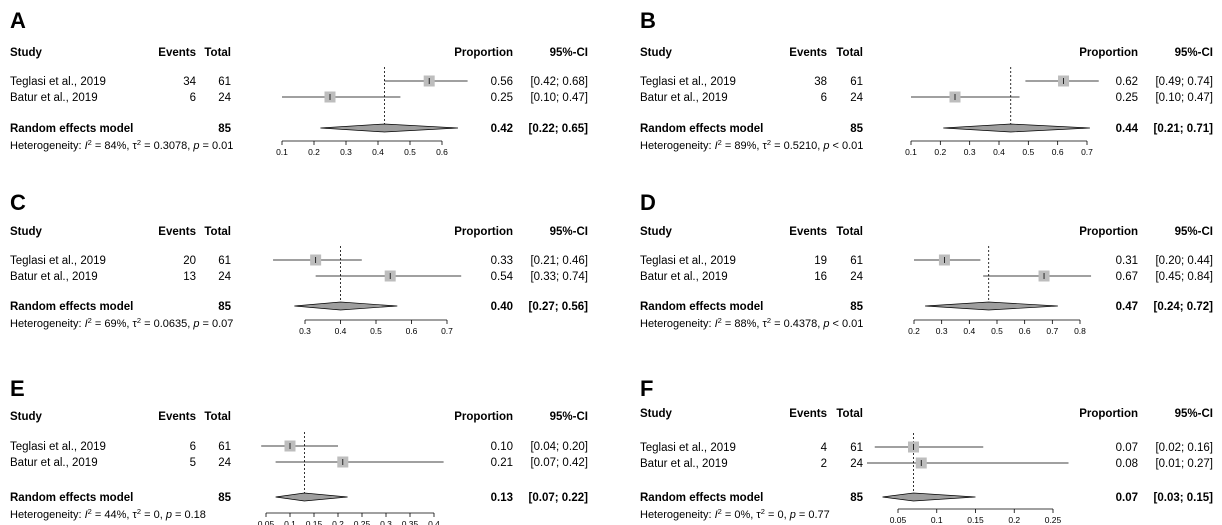  Describe the element at coordinates (559, 498) in the screenshot. I see `pooled-ci: [0.07; 0.22]` at that location.